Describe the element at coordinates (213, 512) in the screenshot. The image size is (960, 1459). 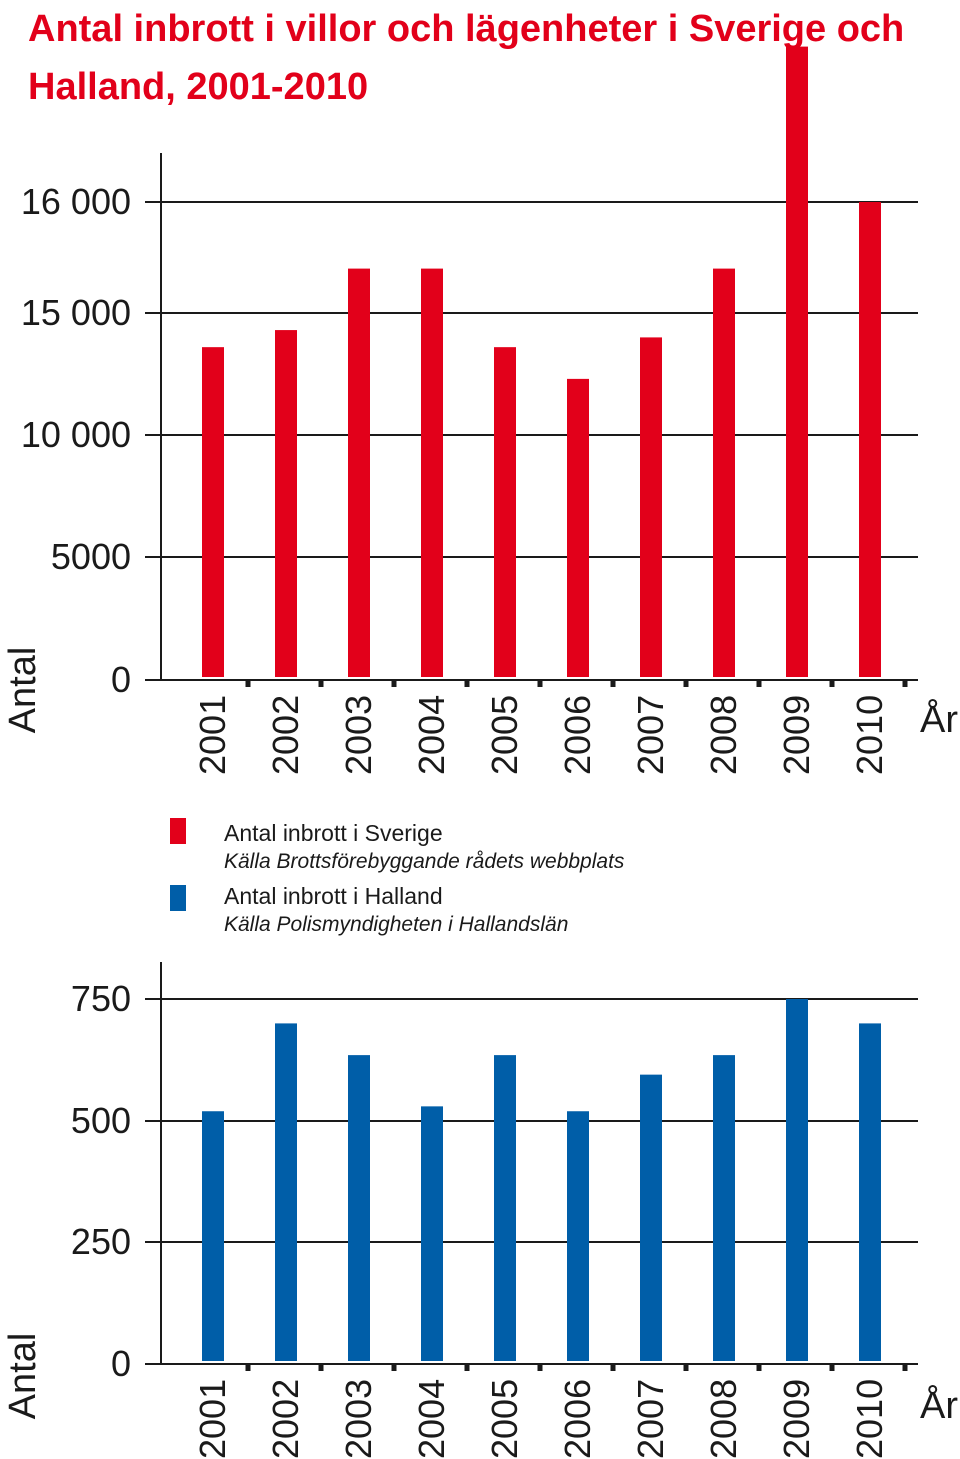
I see `sverige-bar-2001` at that location.